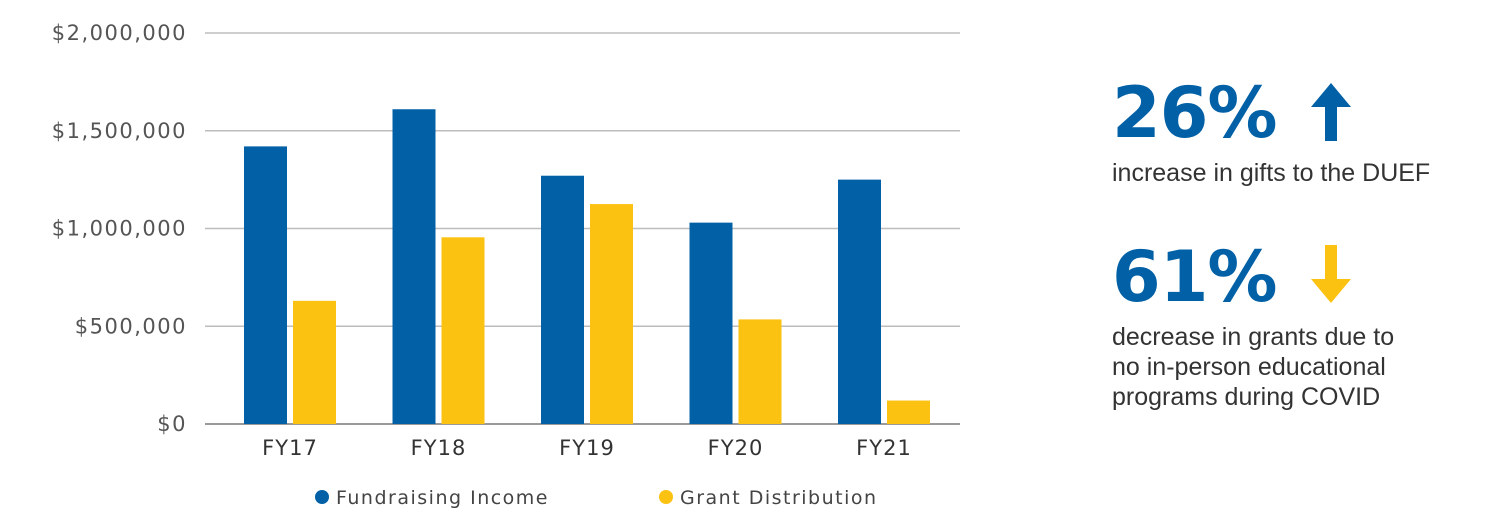  Describe the element at coordinates (1195, 277) in the screenshot. I see `stat-grants-value: 61%` at that location.